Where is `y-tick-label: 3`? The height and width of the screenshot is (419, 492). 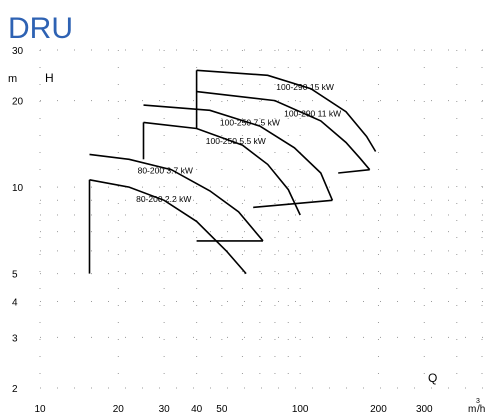 y-tick-label: 3 is located at coordinates (15, 338).